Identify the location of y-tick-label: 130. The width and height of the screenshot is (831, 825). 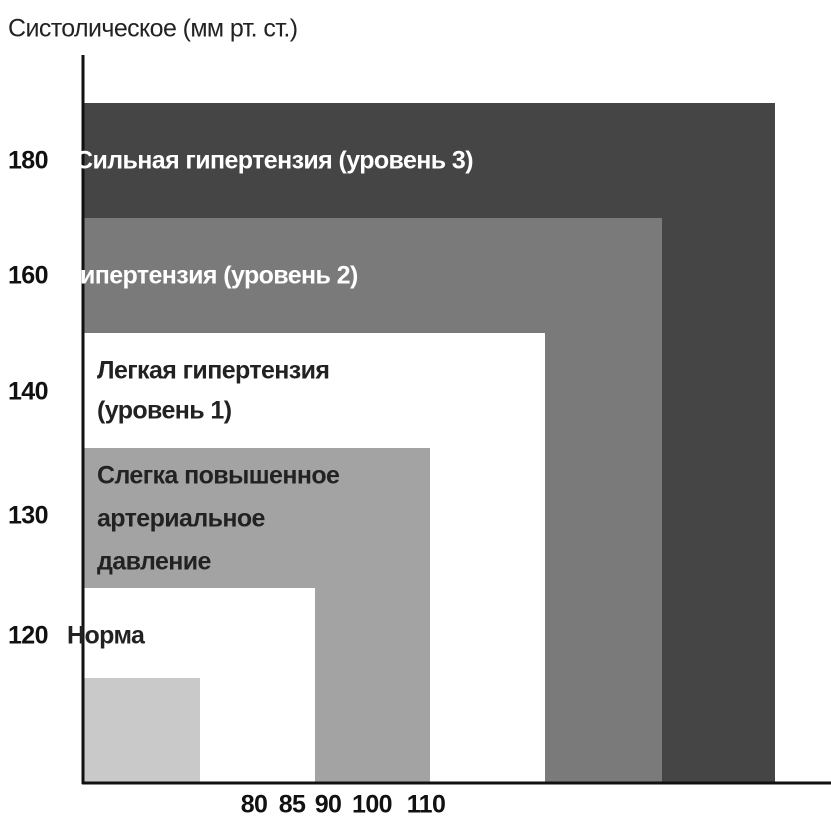
(28, 516).